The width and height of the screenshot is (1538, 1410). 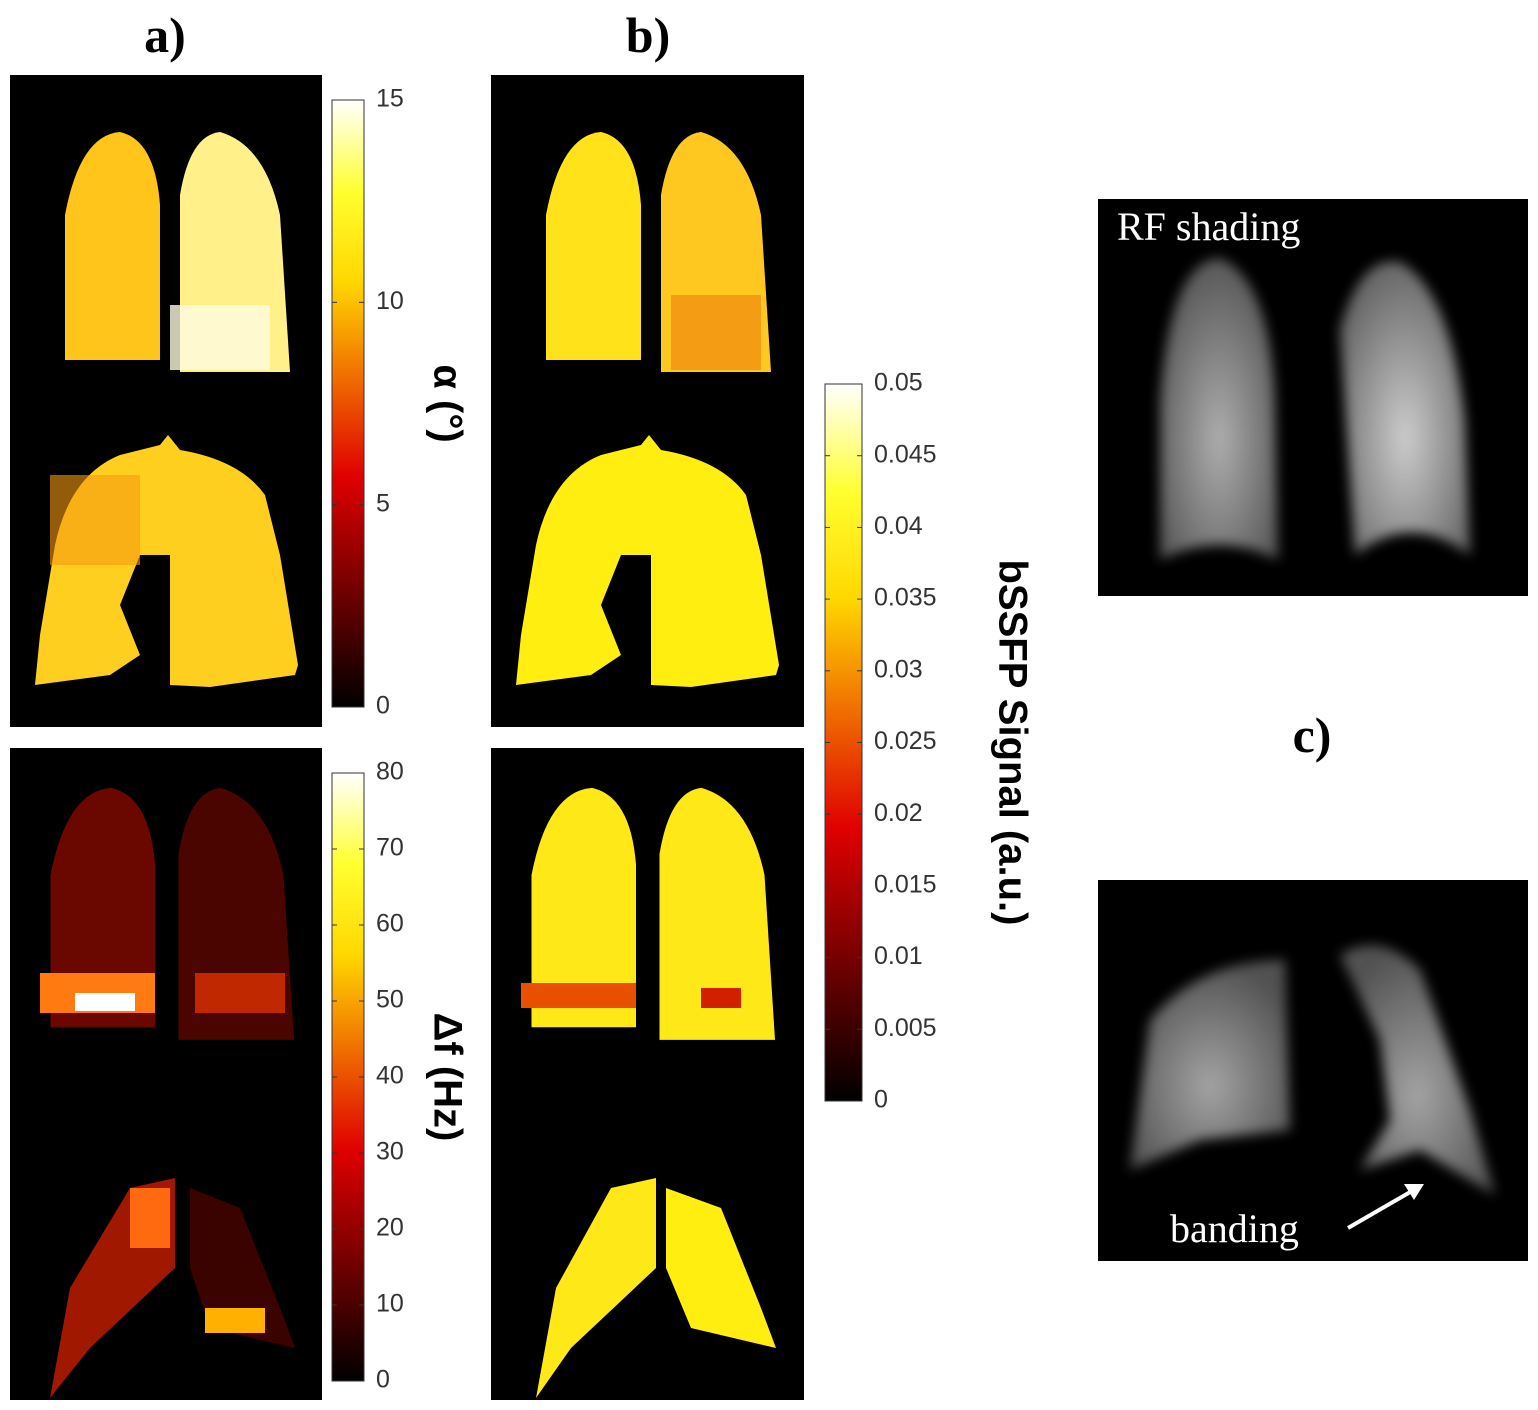 What do you see at coordinates (166, 1074) in the screenshot?
I see `frequency-map` at bounding box center [166, 1074].